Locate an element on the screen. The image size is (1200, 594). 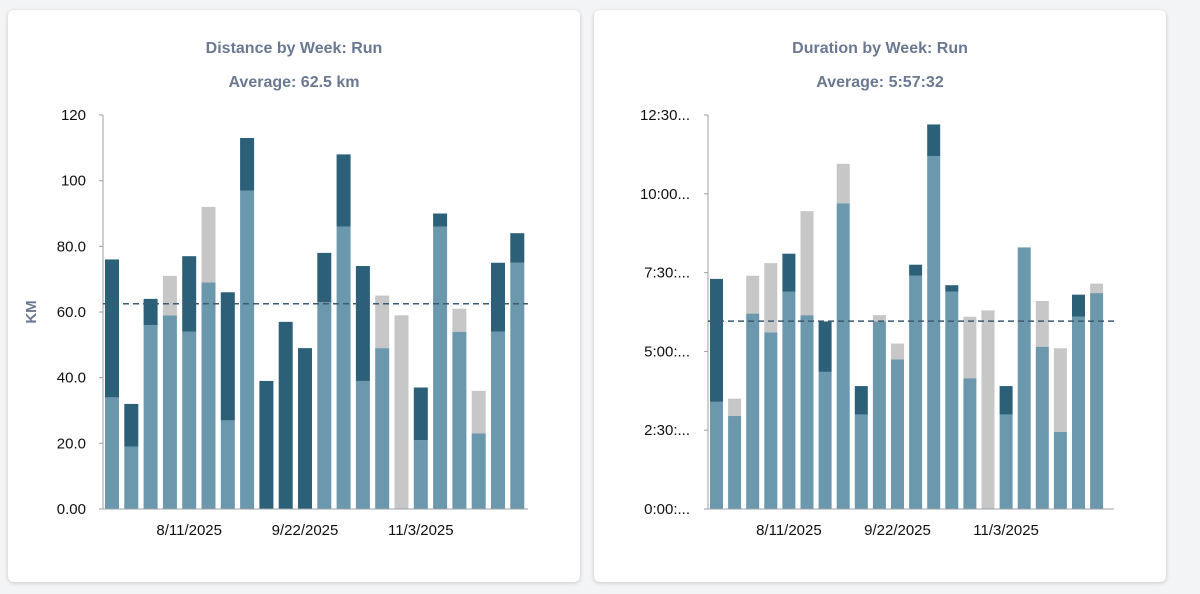
x-tick-label: 11/3/2025 is located at coordinates (421, 530).